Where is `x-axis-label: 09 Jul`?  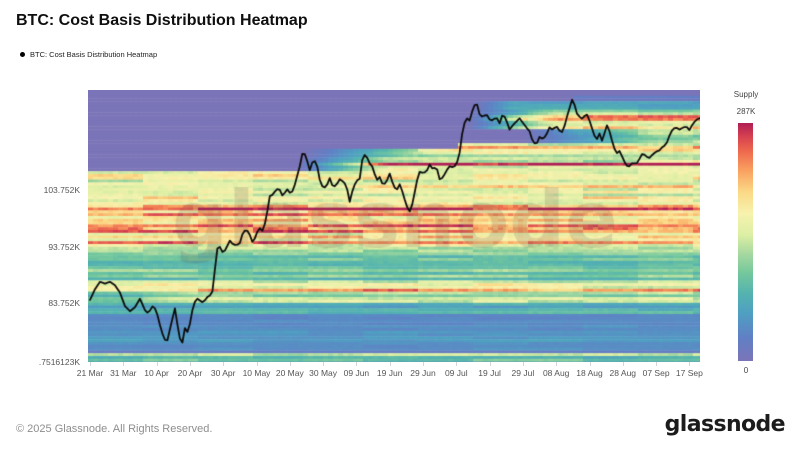 x-axis-label: 09 Jul is located at coordinates (456, 373).